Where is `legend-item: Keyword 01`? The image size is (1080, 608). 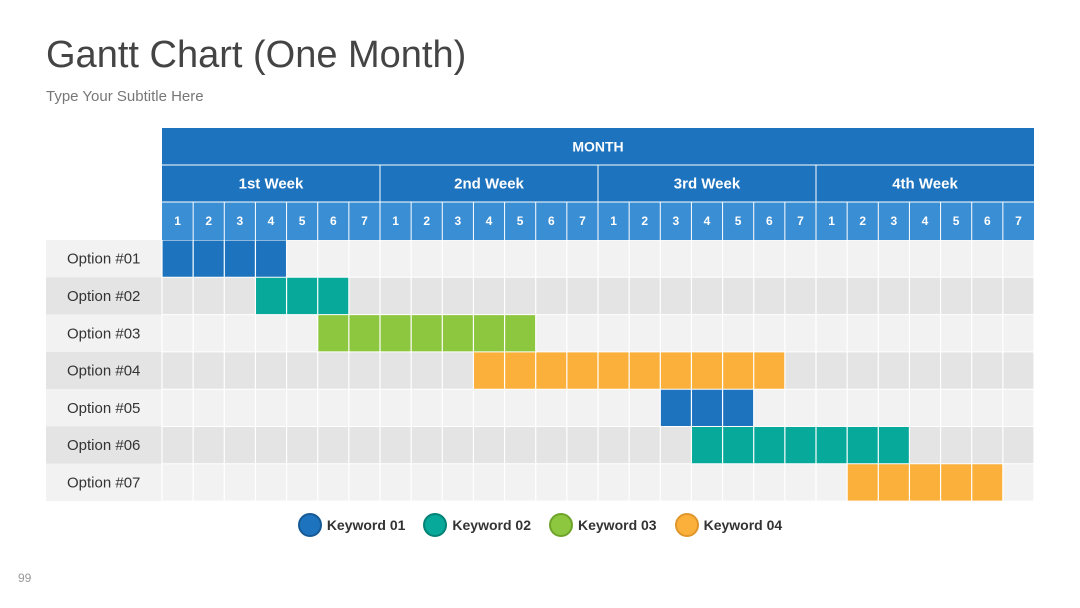 legend-item: Keyword 01 is located at coordinates (351, 525).